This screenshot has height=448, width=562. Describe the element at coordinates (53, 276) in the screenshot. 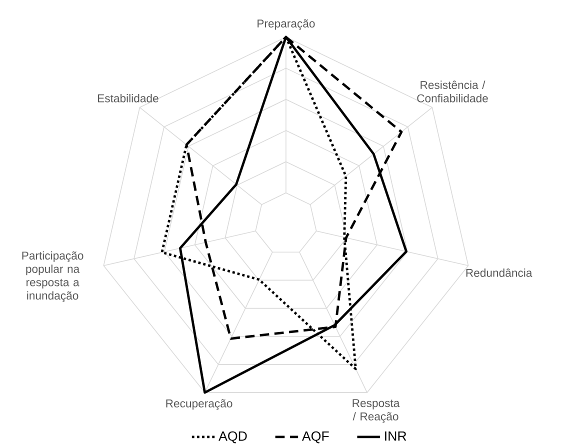

I see `spoke-label: Participação popular na resposta a inundação` at that location.